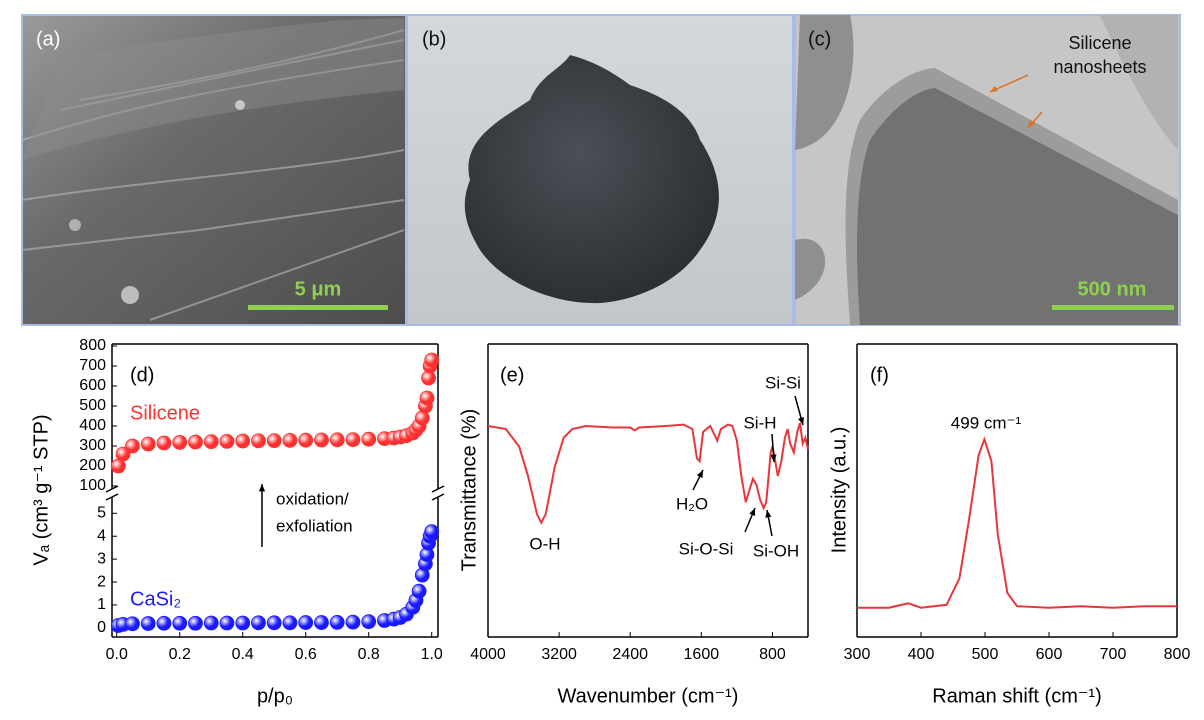 Image resolution: width=1204 pixels, height=720 pixels. Describe the element at coordinates (165, 413) in the screenshot. I see `series-label: Silicene` at that location.